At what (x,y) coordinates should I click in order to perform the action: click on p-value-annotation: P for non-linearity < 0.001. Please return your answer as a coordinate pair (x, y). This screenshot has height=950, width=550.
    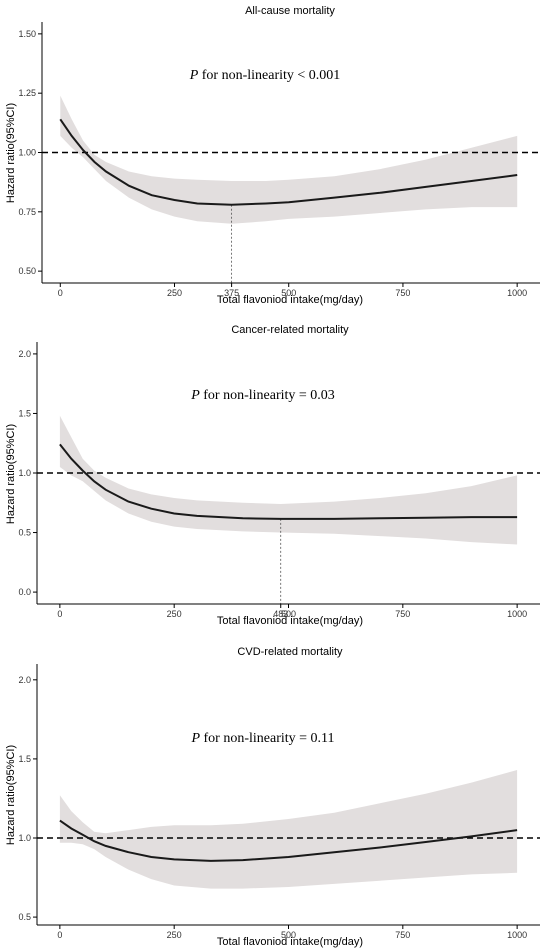
    Looking at the image, I should click on (265, 75).